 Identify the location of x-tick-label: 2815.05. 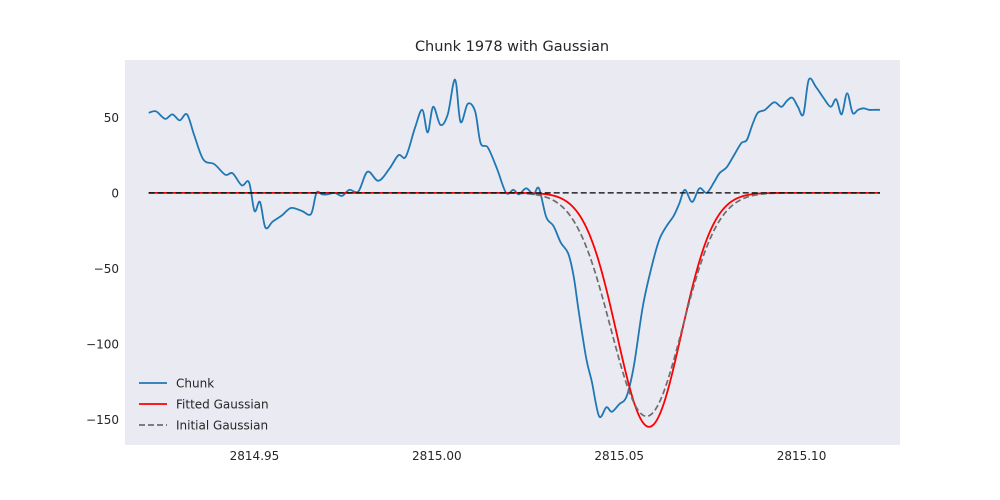
(619, 456).